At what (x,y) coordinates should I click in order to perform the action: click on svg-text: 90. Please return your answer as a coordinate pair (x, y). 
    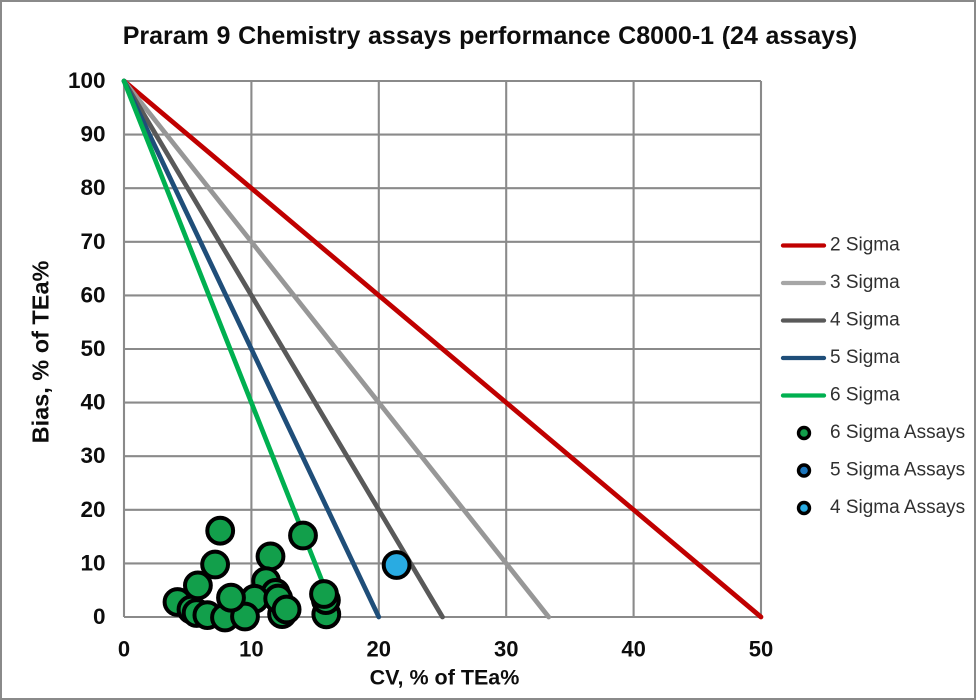
    Looking at the image, I should click on (92, 134).